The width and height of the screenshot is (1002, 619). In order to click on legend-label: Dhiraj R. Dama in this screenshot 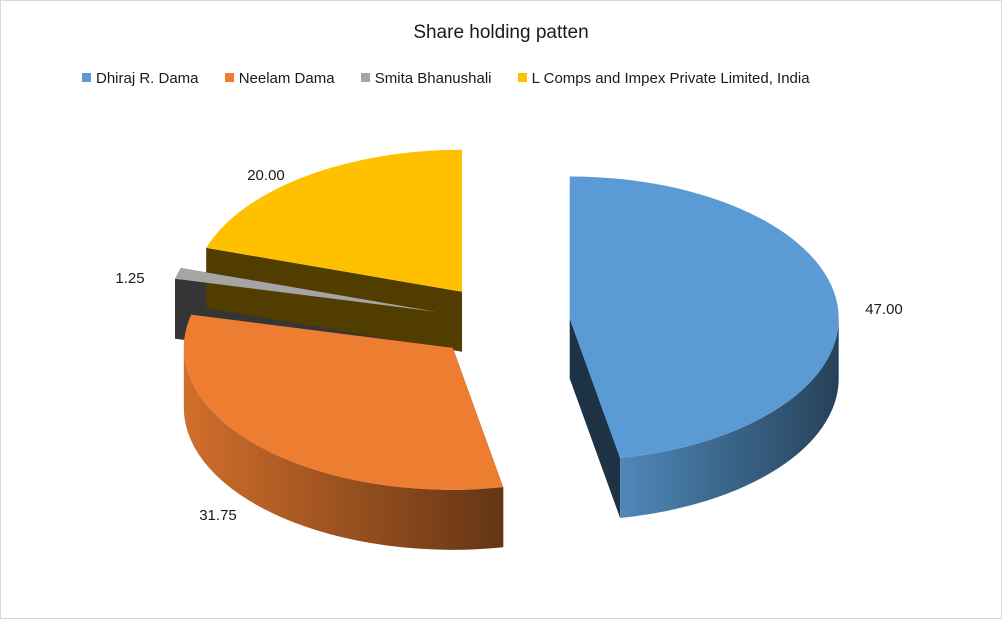, I will do `click(147, 78)`.